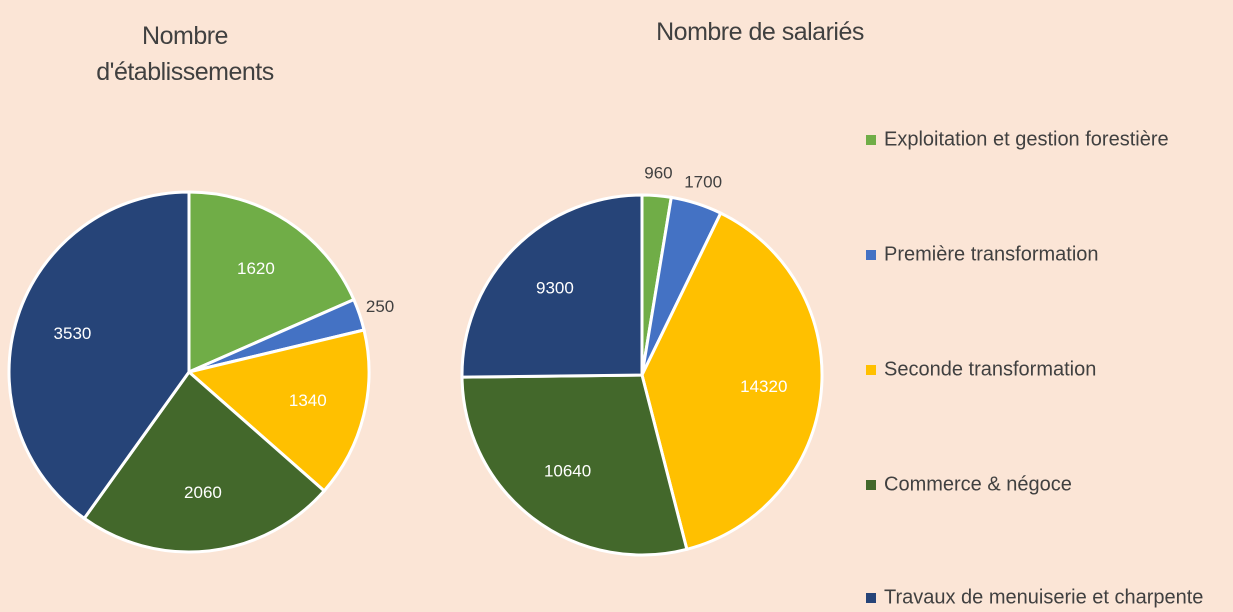  Describe the element at coordinates (73, 333) in the screenshot. I see `data-label: 3530` at that location.